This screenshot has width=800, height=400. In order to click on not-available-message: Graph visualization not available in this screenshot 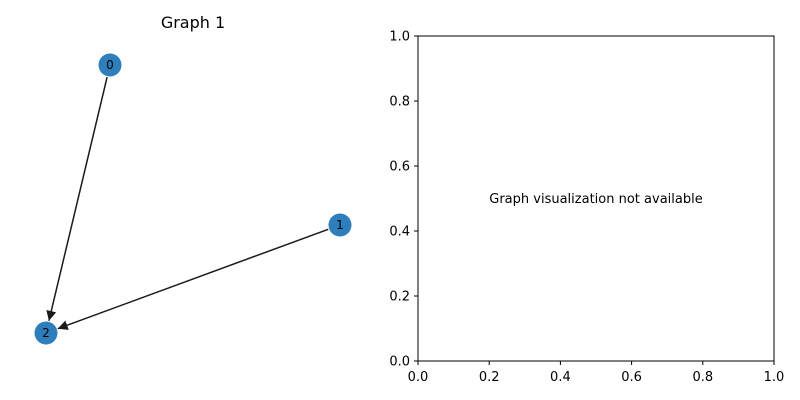, I will do `click(595, 199)`.